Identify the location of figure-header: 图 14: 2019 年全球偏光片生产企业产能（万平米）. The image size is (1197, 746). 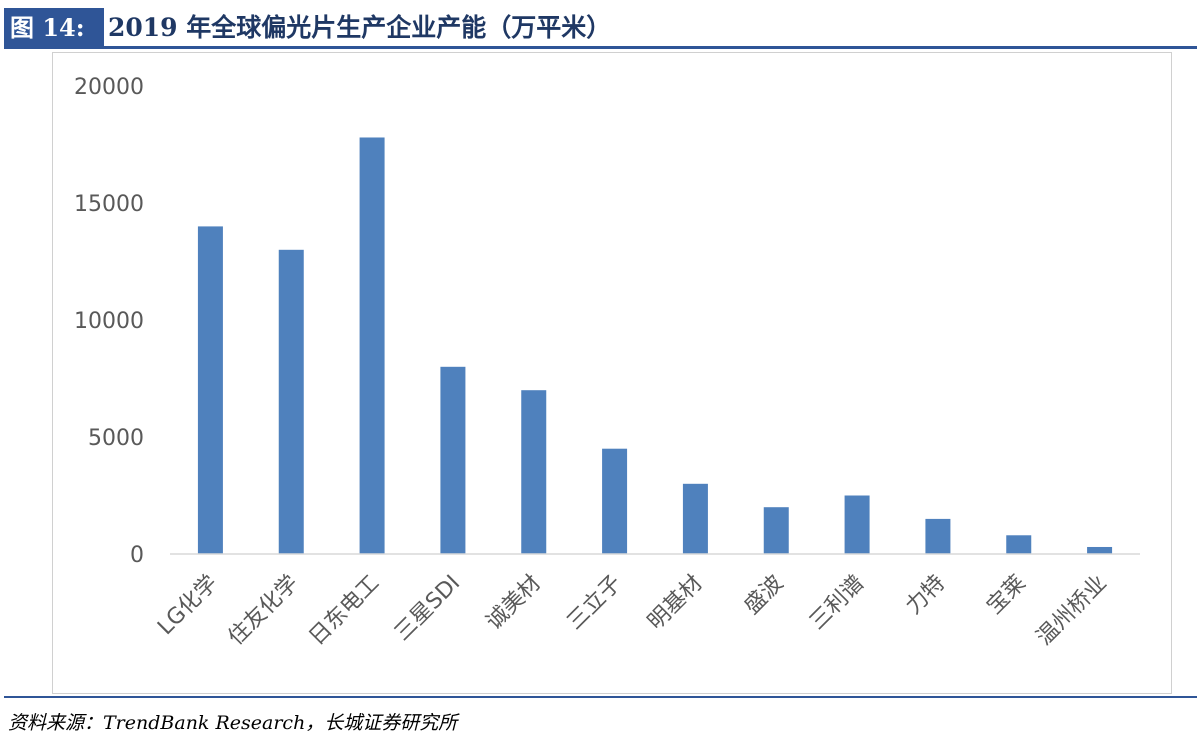
(598, 24).